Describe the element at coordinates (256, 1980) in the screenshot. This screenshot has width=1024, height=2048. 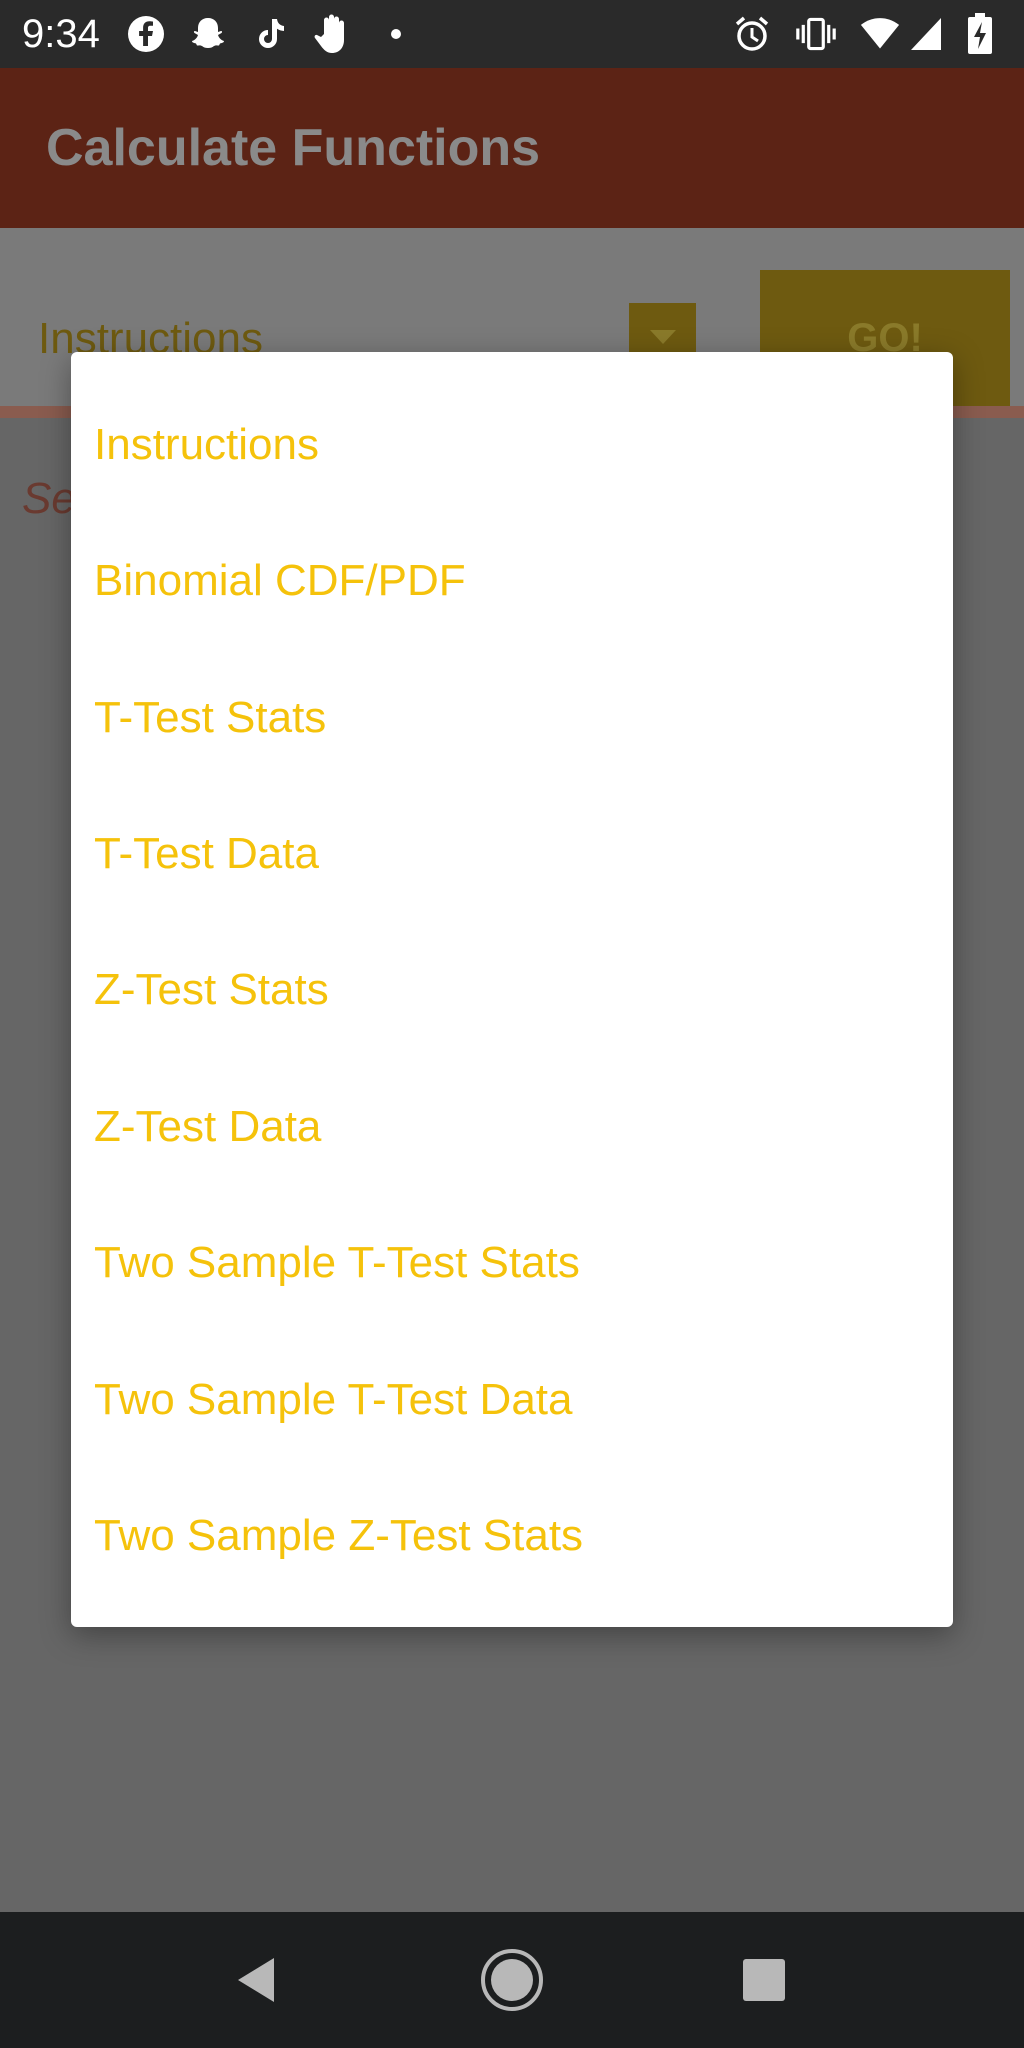
I see `back-icon` at that location.